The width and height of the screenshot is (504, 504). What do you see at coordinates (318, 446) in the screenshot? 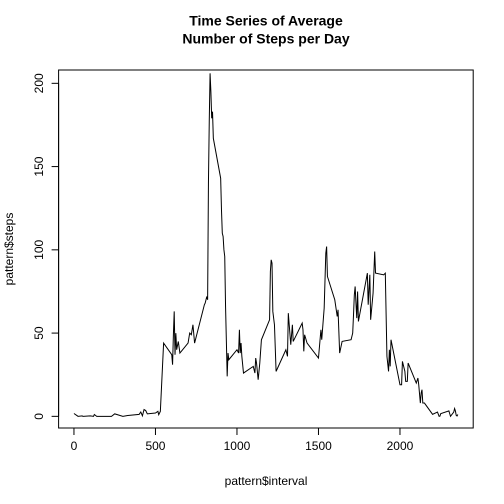
I see `x-tick-label: 1500` at bounding box center [318, 446].